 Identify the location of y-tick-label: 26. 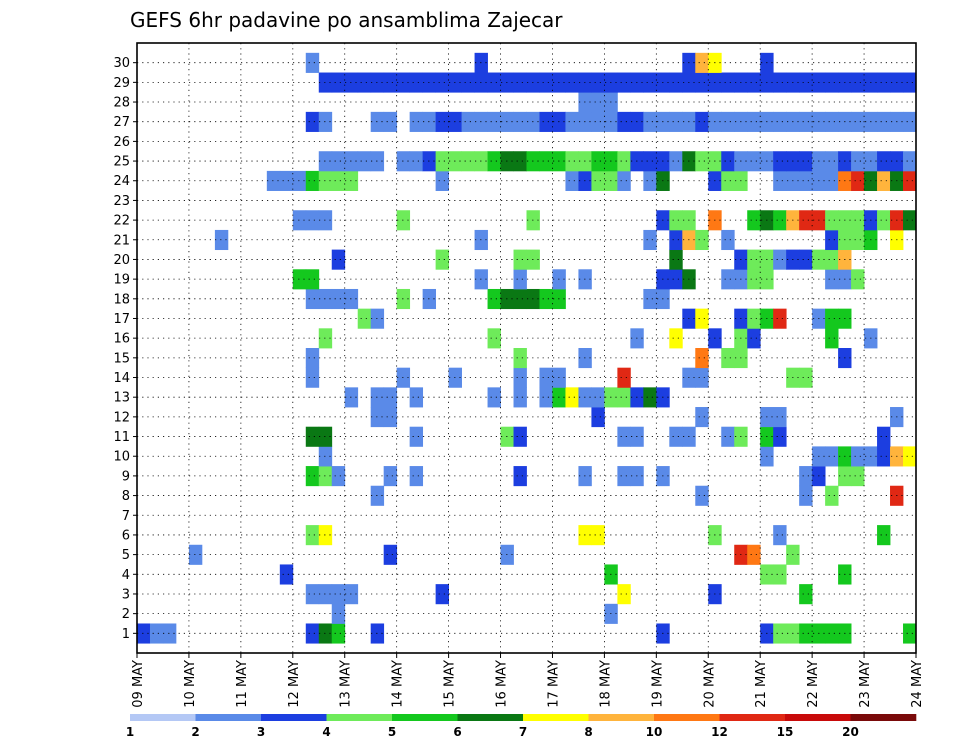
(121, 142).